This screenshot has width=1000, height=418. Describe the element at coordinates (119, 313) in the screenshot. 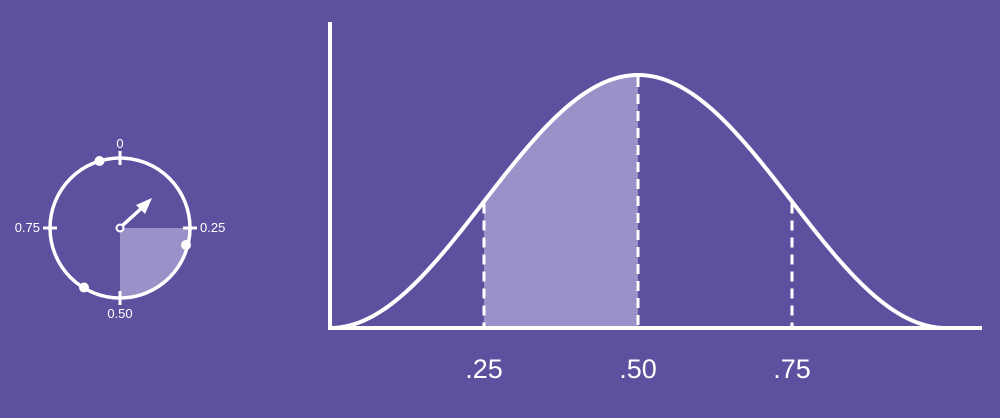

I see `dial-label-bottom: 0.50` at that location.